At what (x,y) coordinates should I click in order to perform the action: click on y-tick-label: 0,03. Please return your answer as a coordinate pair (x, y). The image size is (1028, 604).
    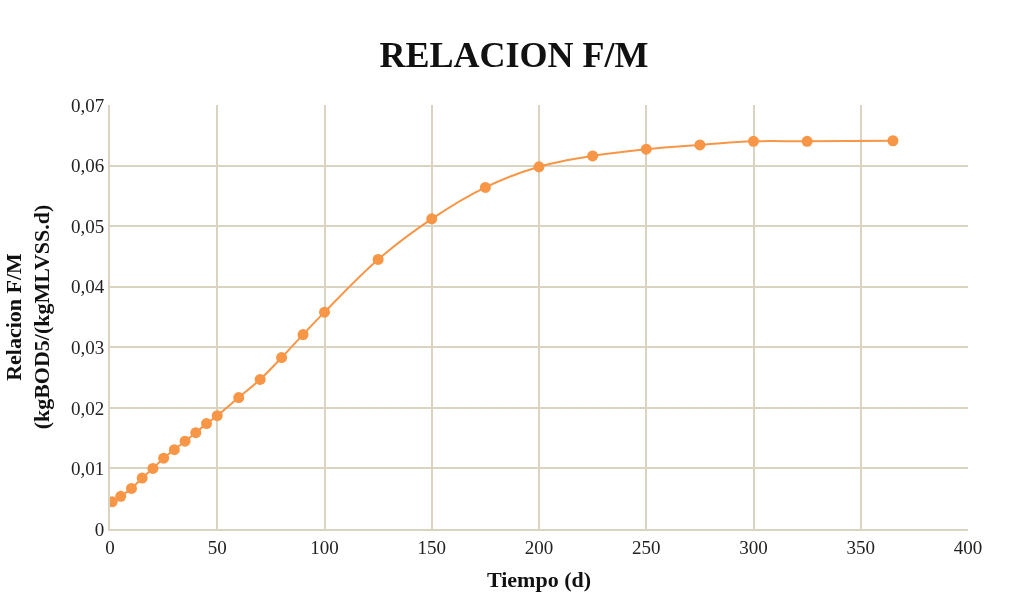
    Looking at the image, I should click on (87, 347).